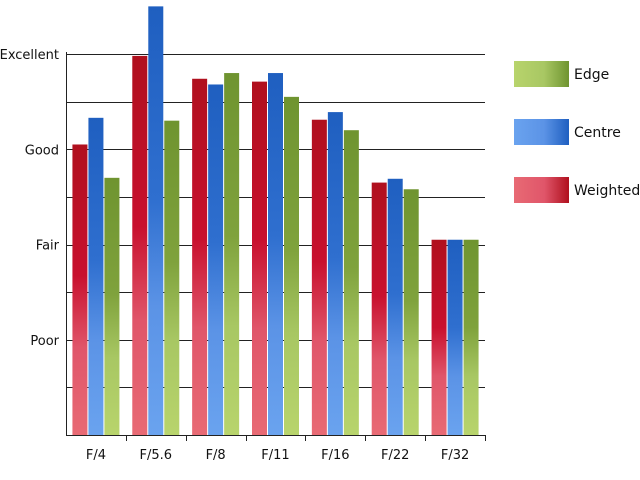 The width and height of the screenshot is (640, 480). What do you see at coordinates (597, 133) in the screenshot?
I see `legend-label-centre: Centre` at bounding box center [597, 133].